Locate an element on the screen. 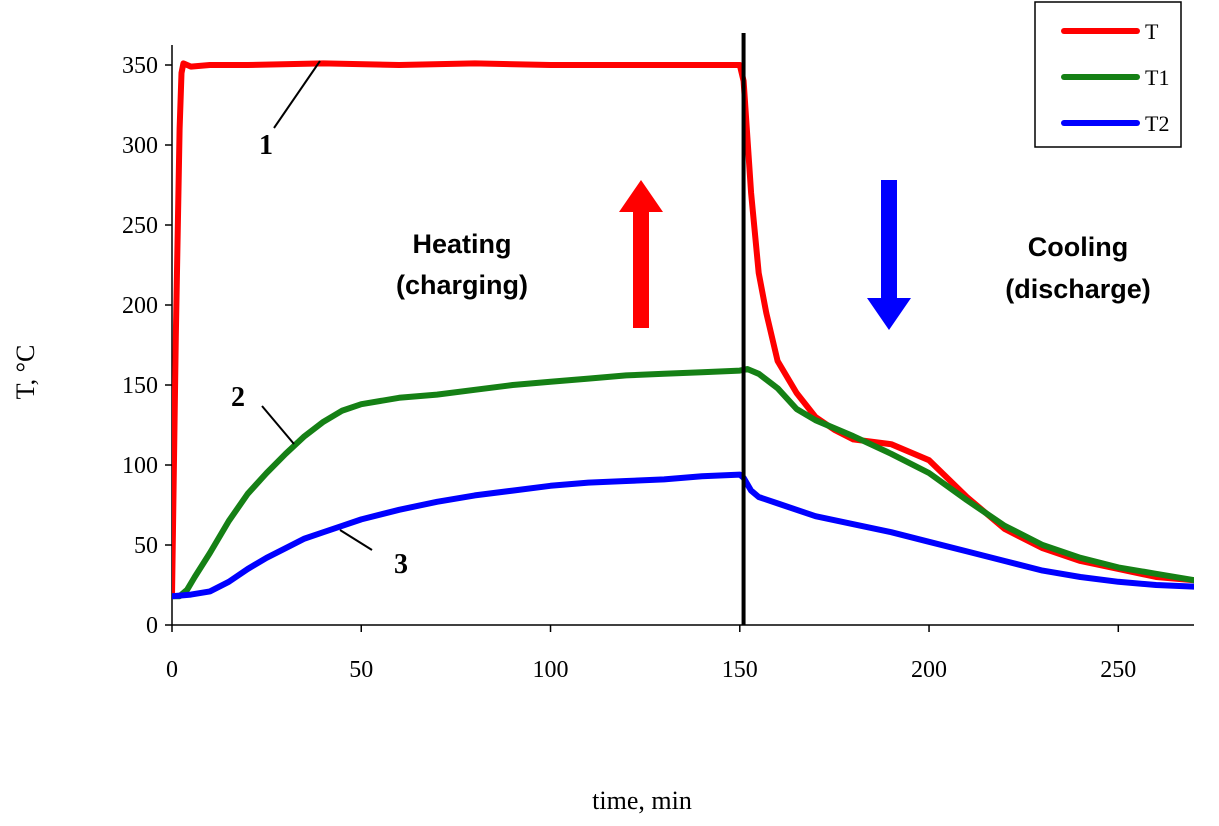 The height and width of the screenshot is (826, 1219). legend: T T1 T2 is located at coordinates (1108, 74).